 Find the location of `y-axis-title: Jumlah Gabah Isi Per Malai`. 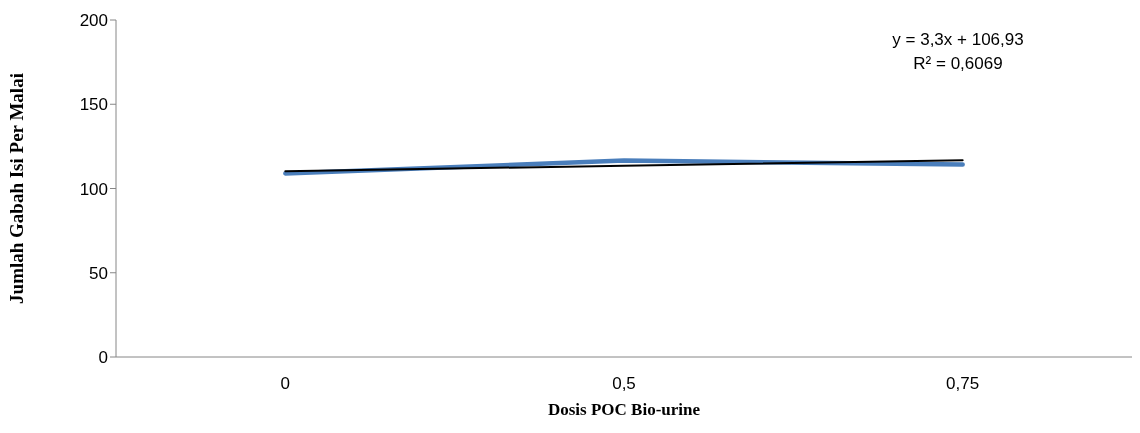

y-axis-title: Jumlah Gabah Isi Per Malai is located at coordinates (16, 188).